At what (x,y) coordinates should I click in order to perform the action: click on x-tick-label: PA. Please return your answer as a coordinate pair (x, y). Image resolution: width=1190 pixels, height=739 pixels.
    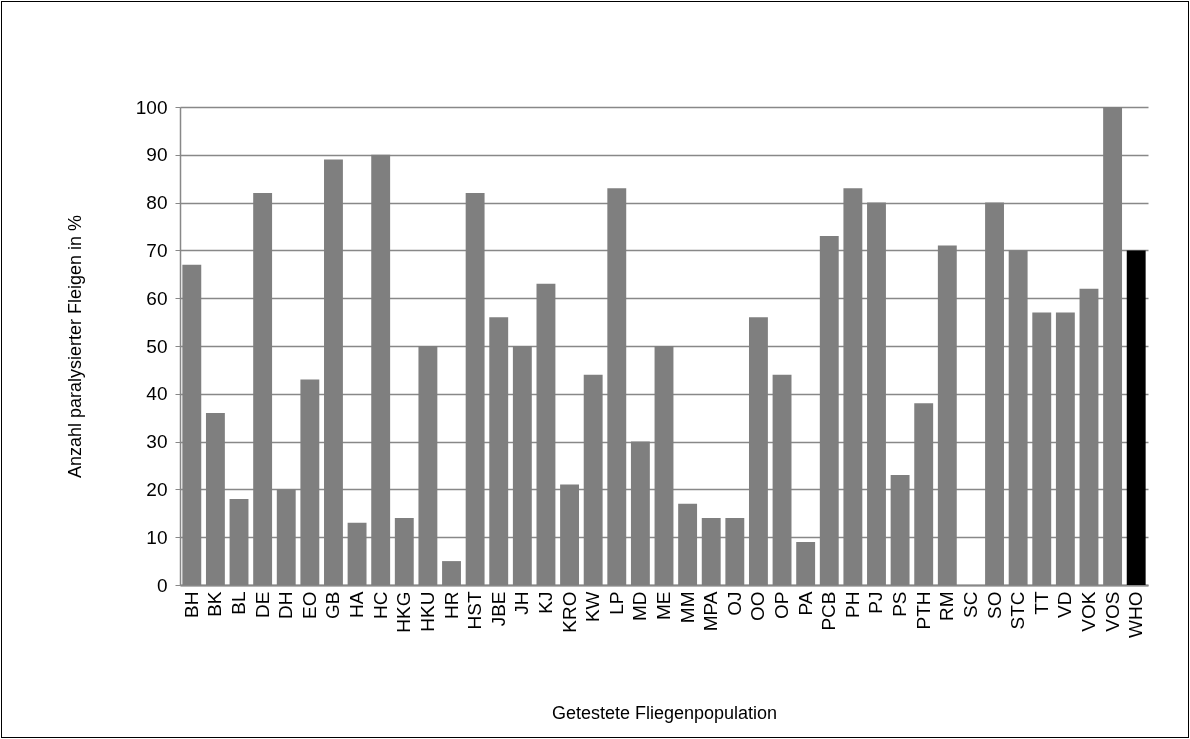
    Looking at the image, I should click on (805, 603).